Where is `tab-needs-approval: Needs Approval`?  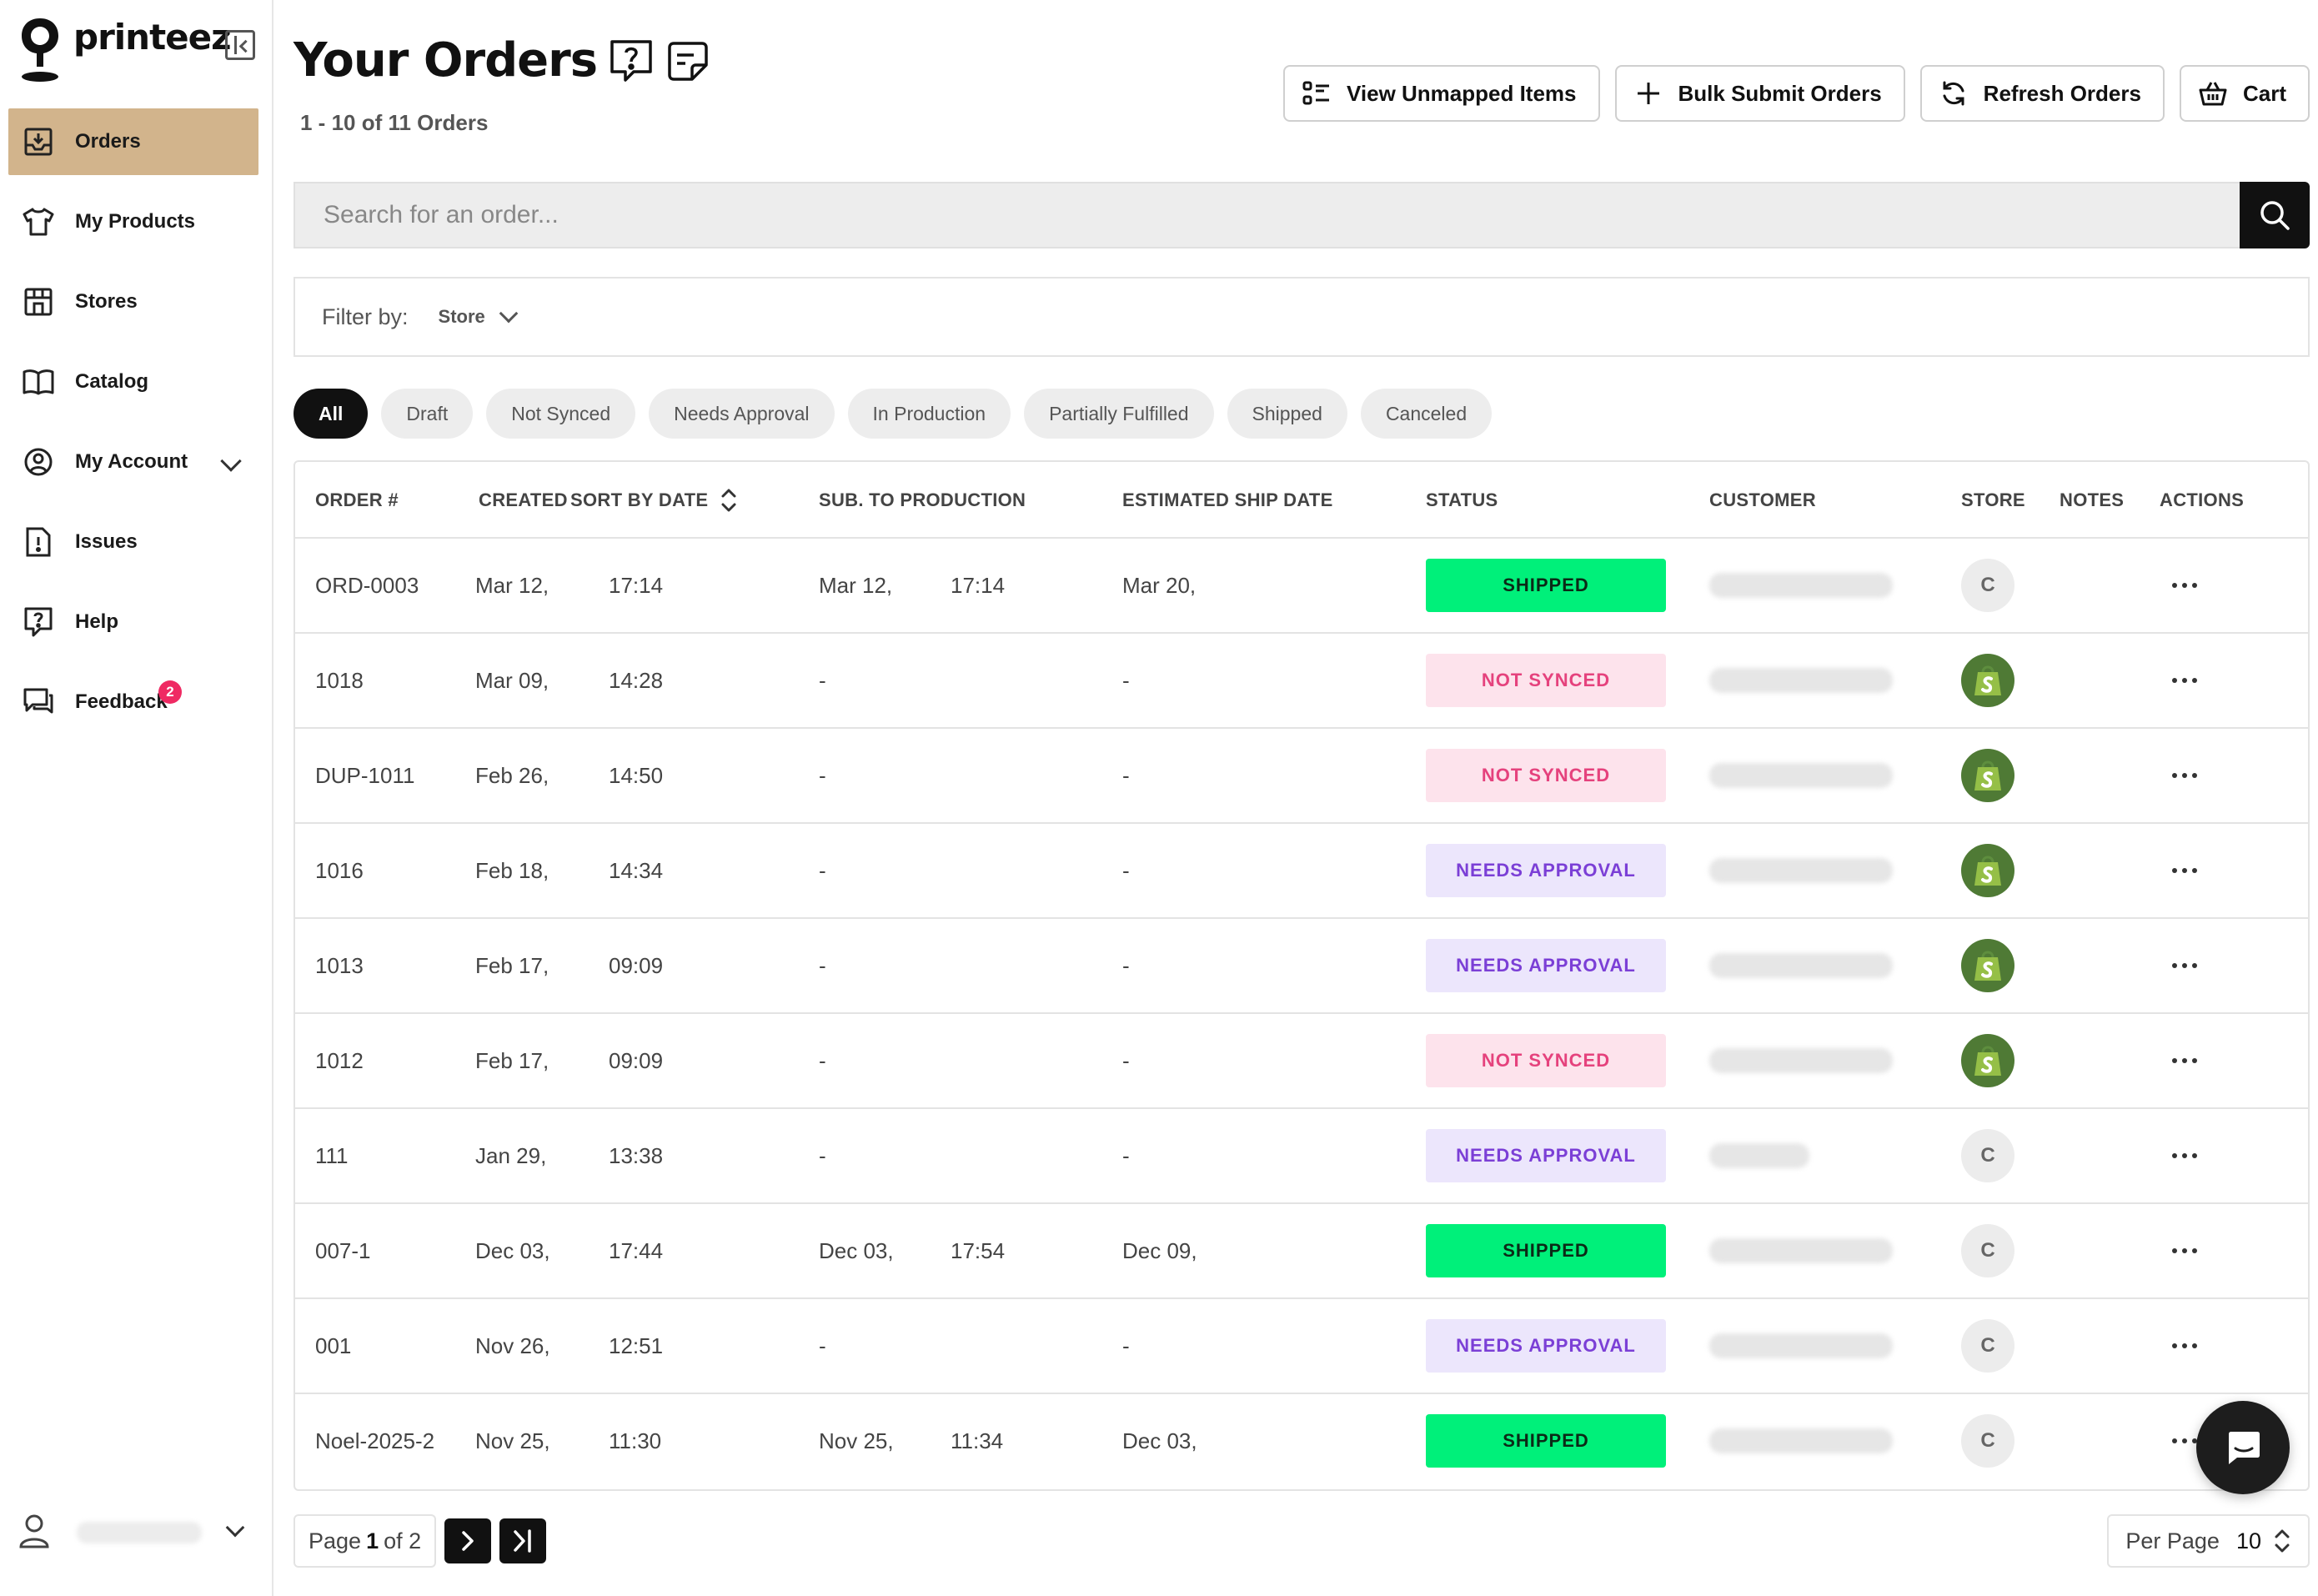 tab-needs-approval: Needs Approval is located at coordinates (742, 414).